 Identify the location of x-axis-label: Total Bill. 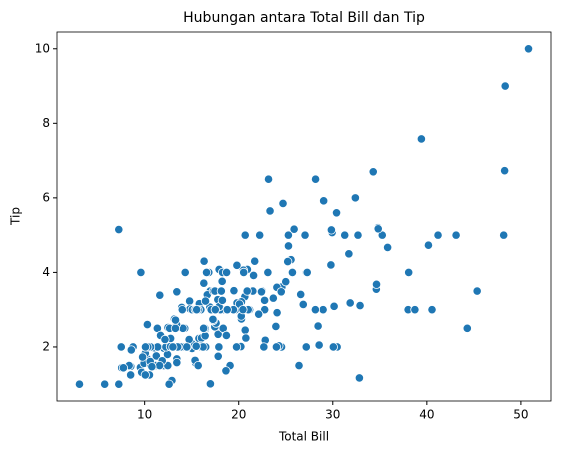
(303, 437).